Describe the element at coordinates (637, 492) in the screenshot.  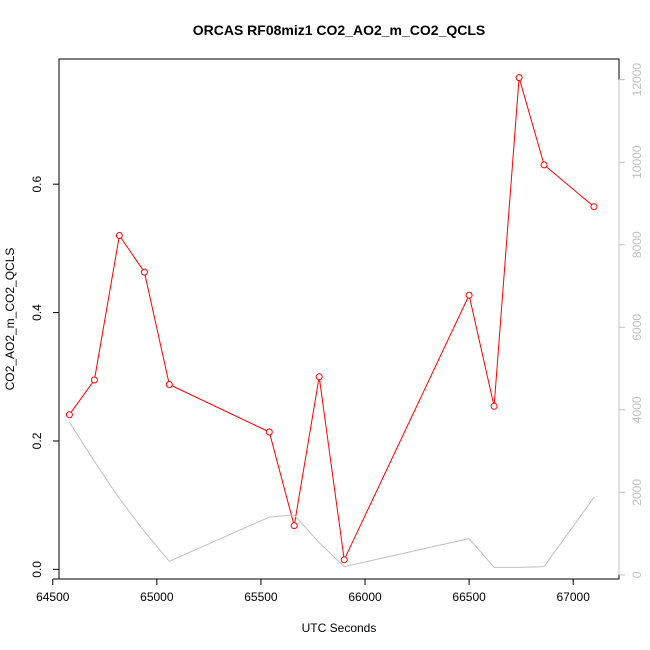
I see `y2-tick-label: 2000` at that location.